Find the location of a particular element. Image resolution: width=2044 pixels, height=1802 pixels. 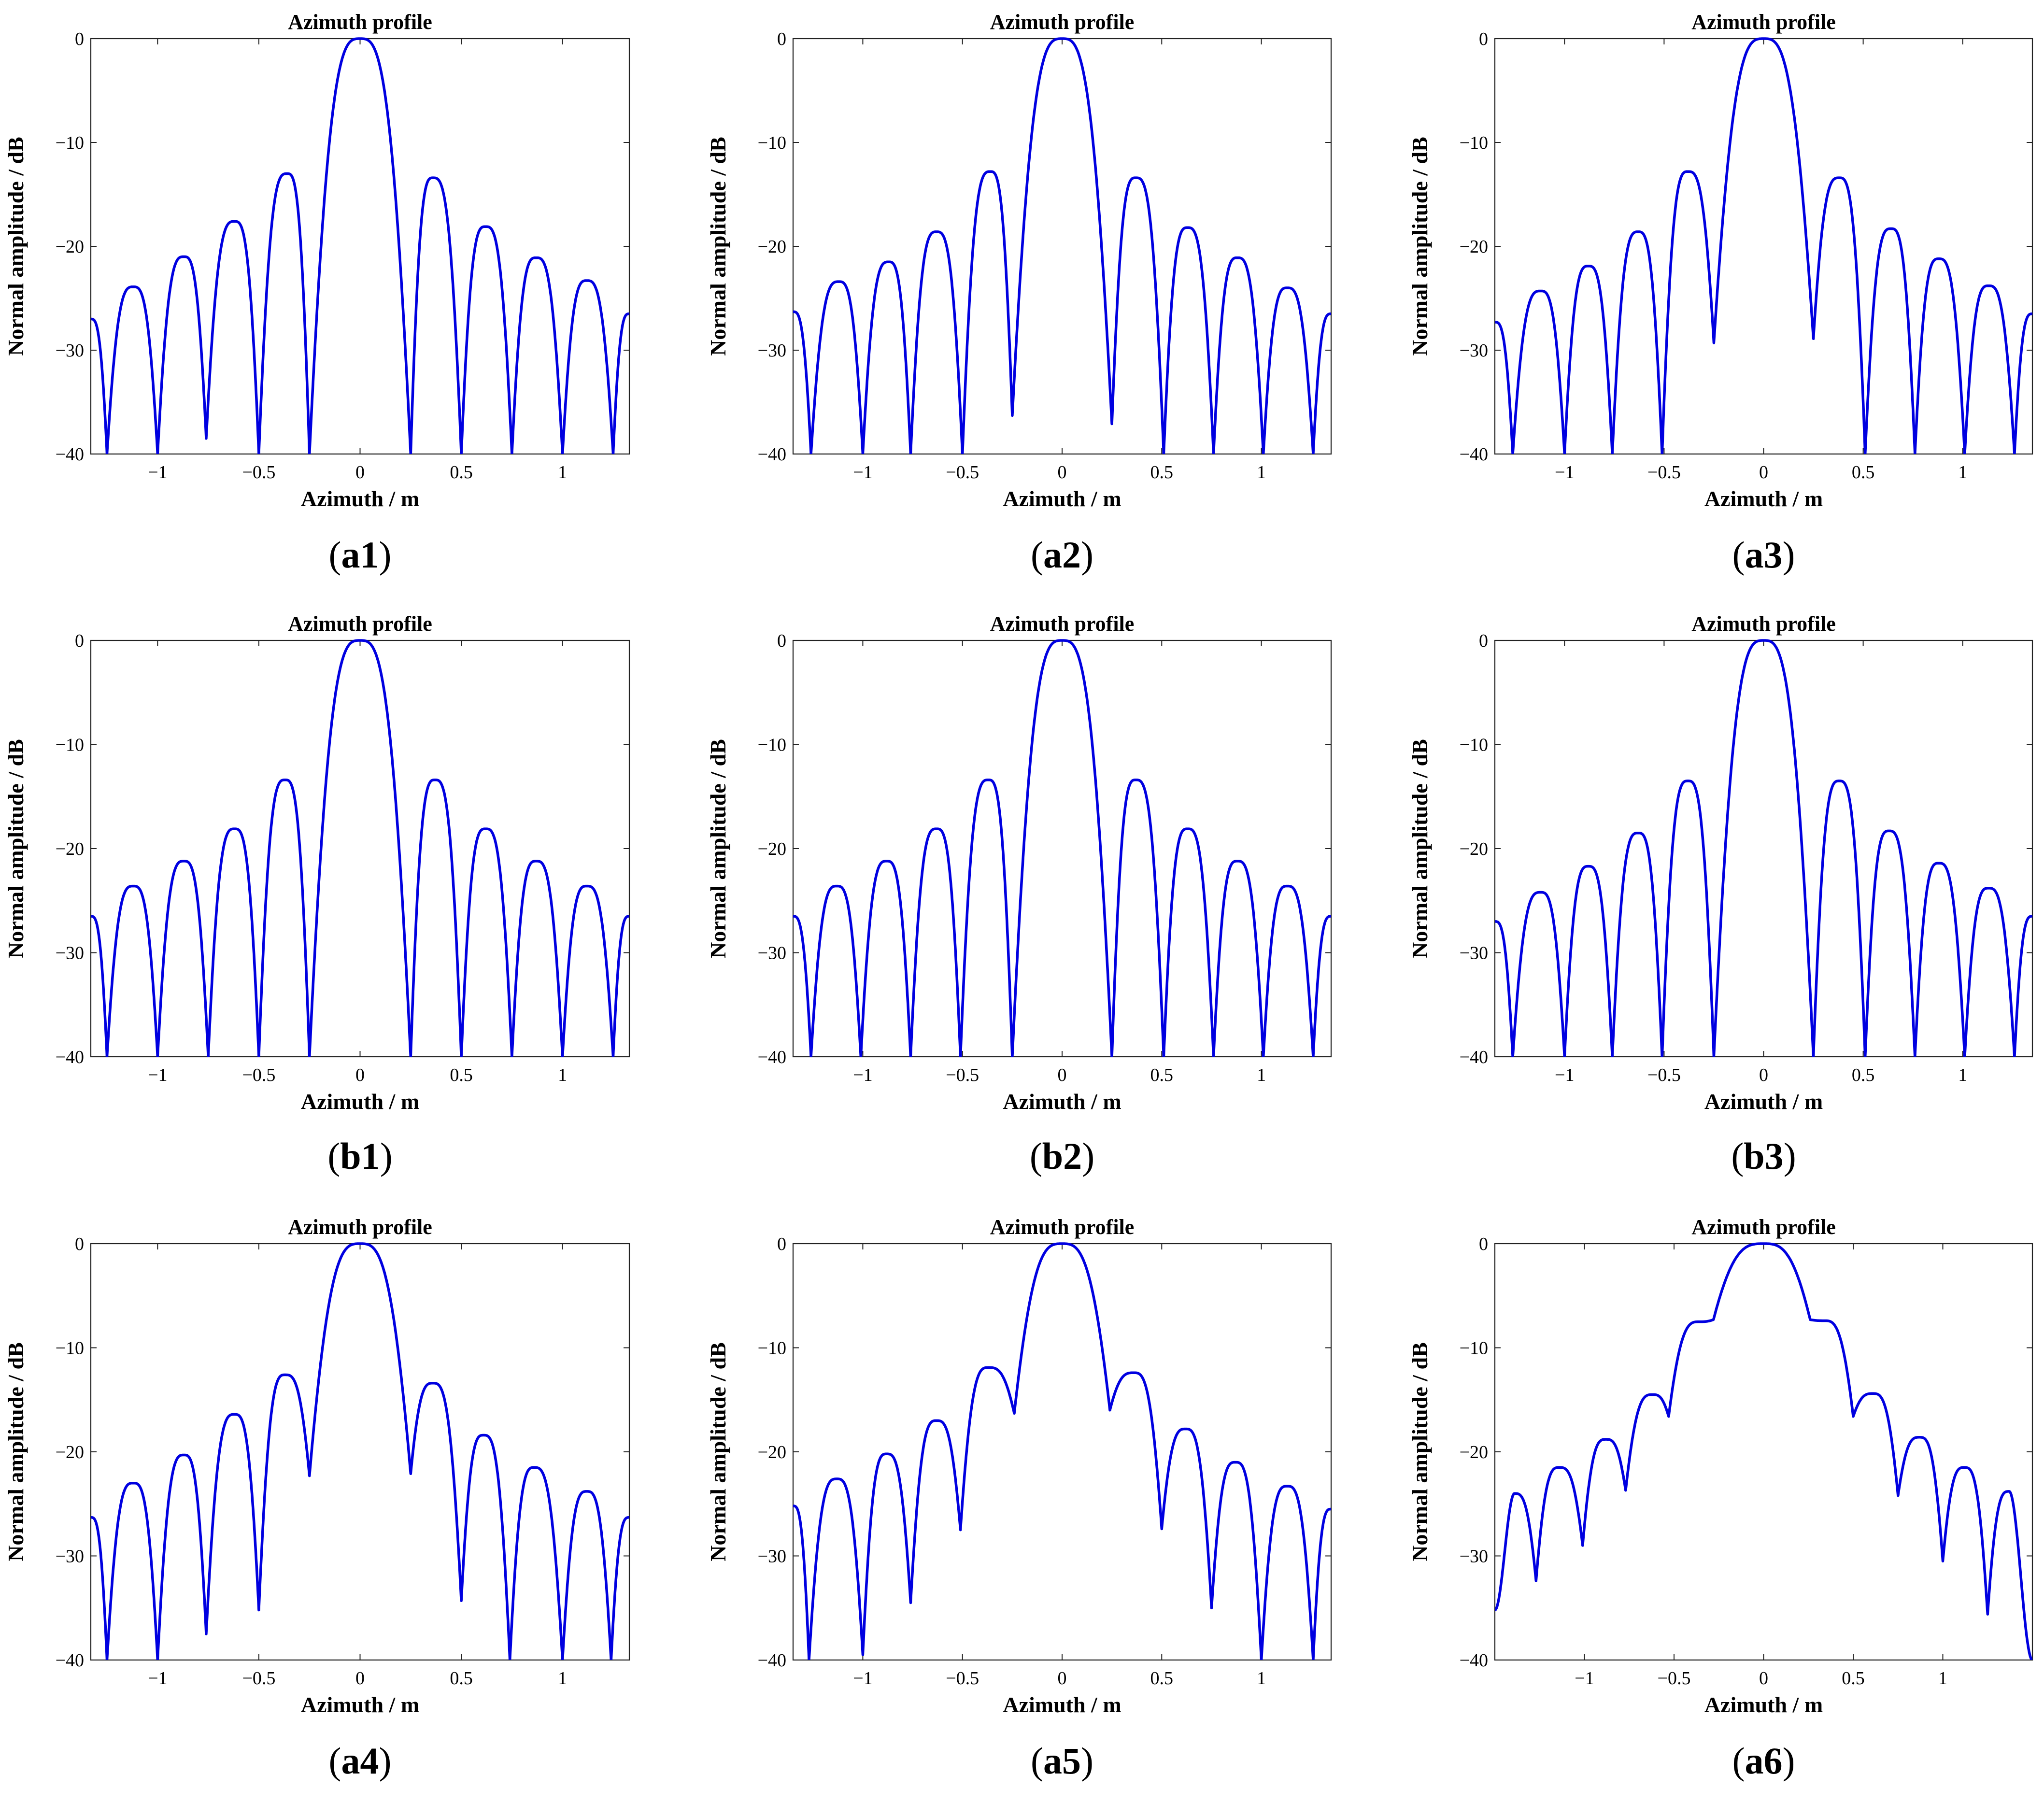

panel-caption: (b1) is located at coordinates (360, 1156).